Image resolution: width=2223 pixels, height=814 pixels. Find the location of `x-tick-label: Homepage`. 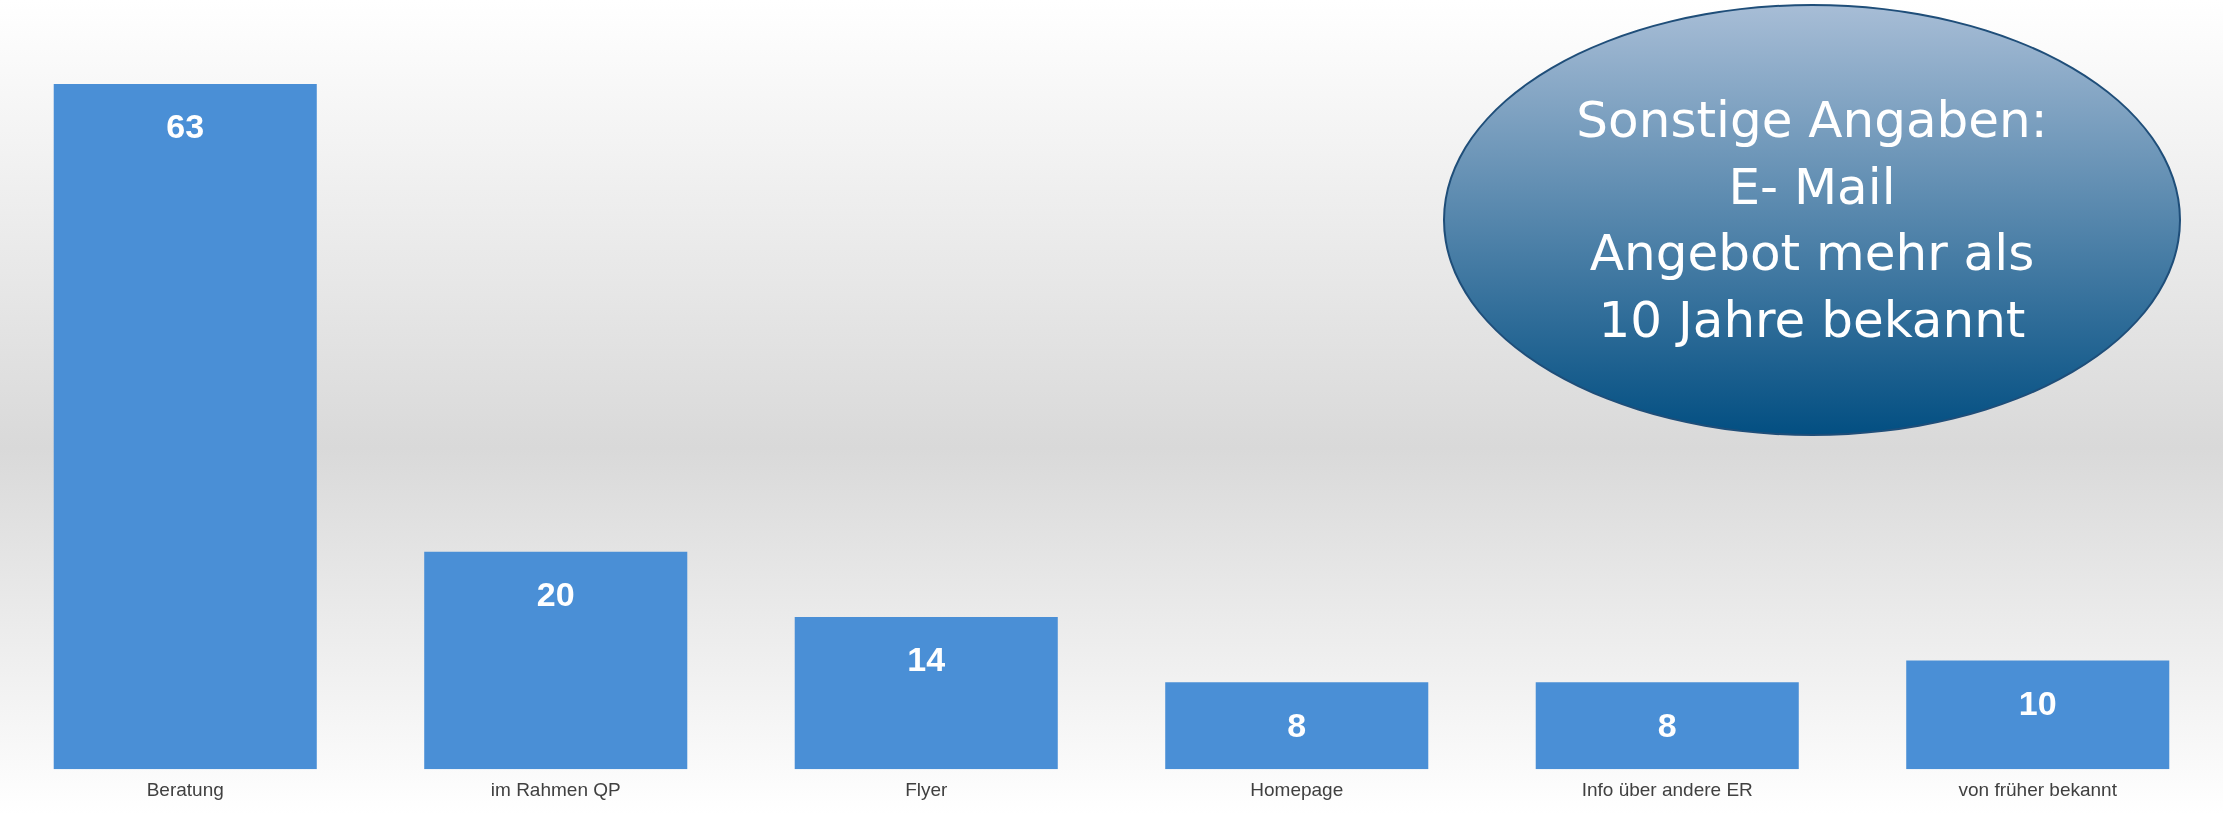

x-tick-label: Homepage is located at coordinates (1297, 789).